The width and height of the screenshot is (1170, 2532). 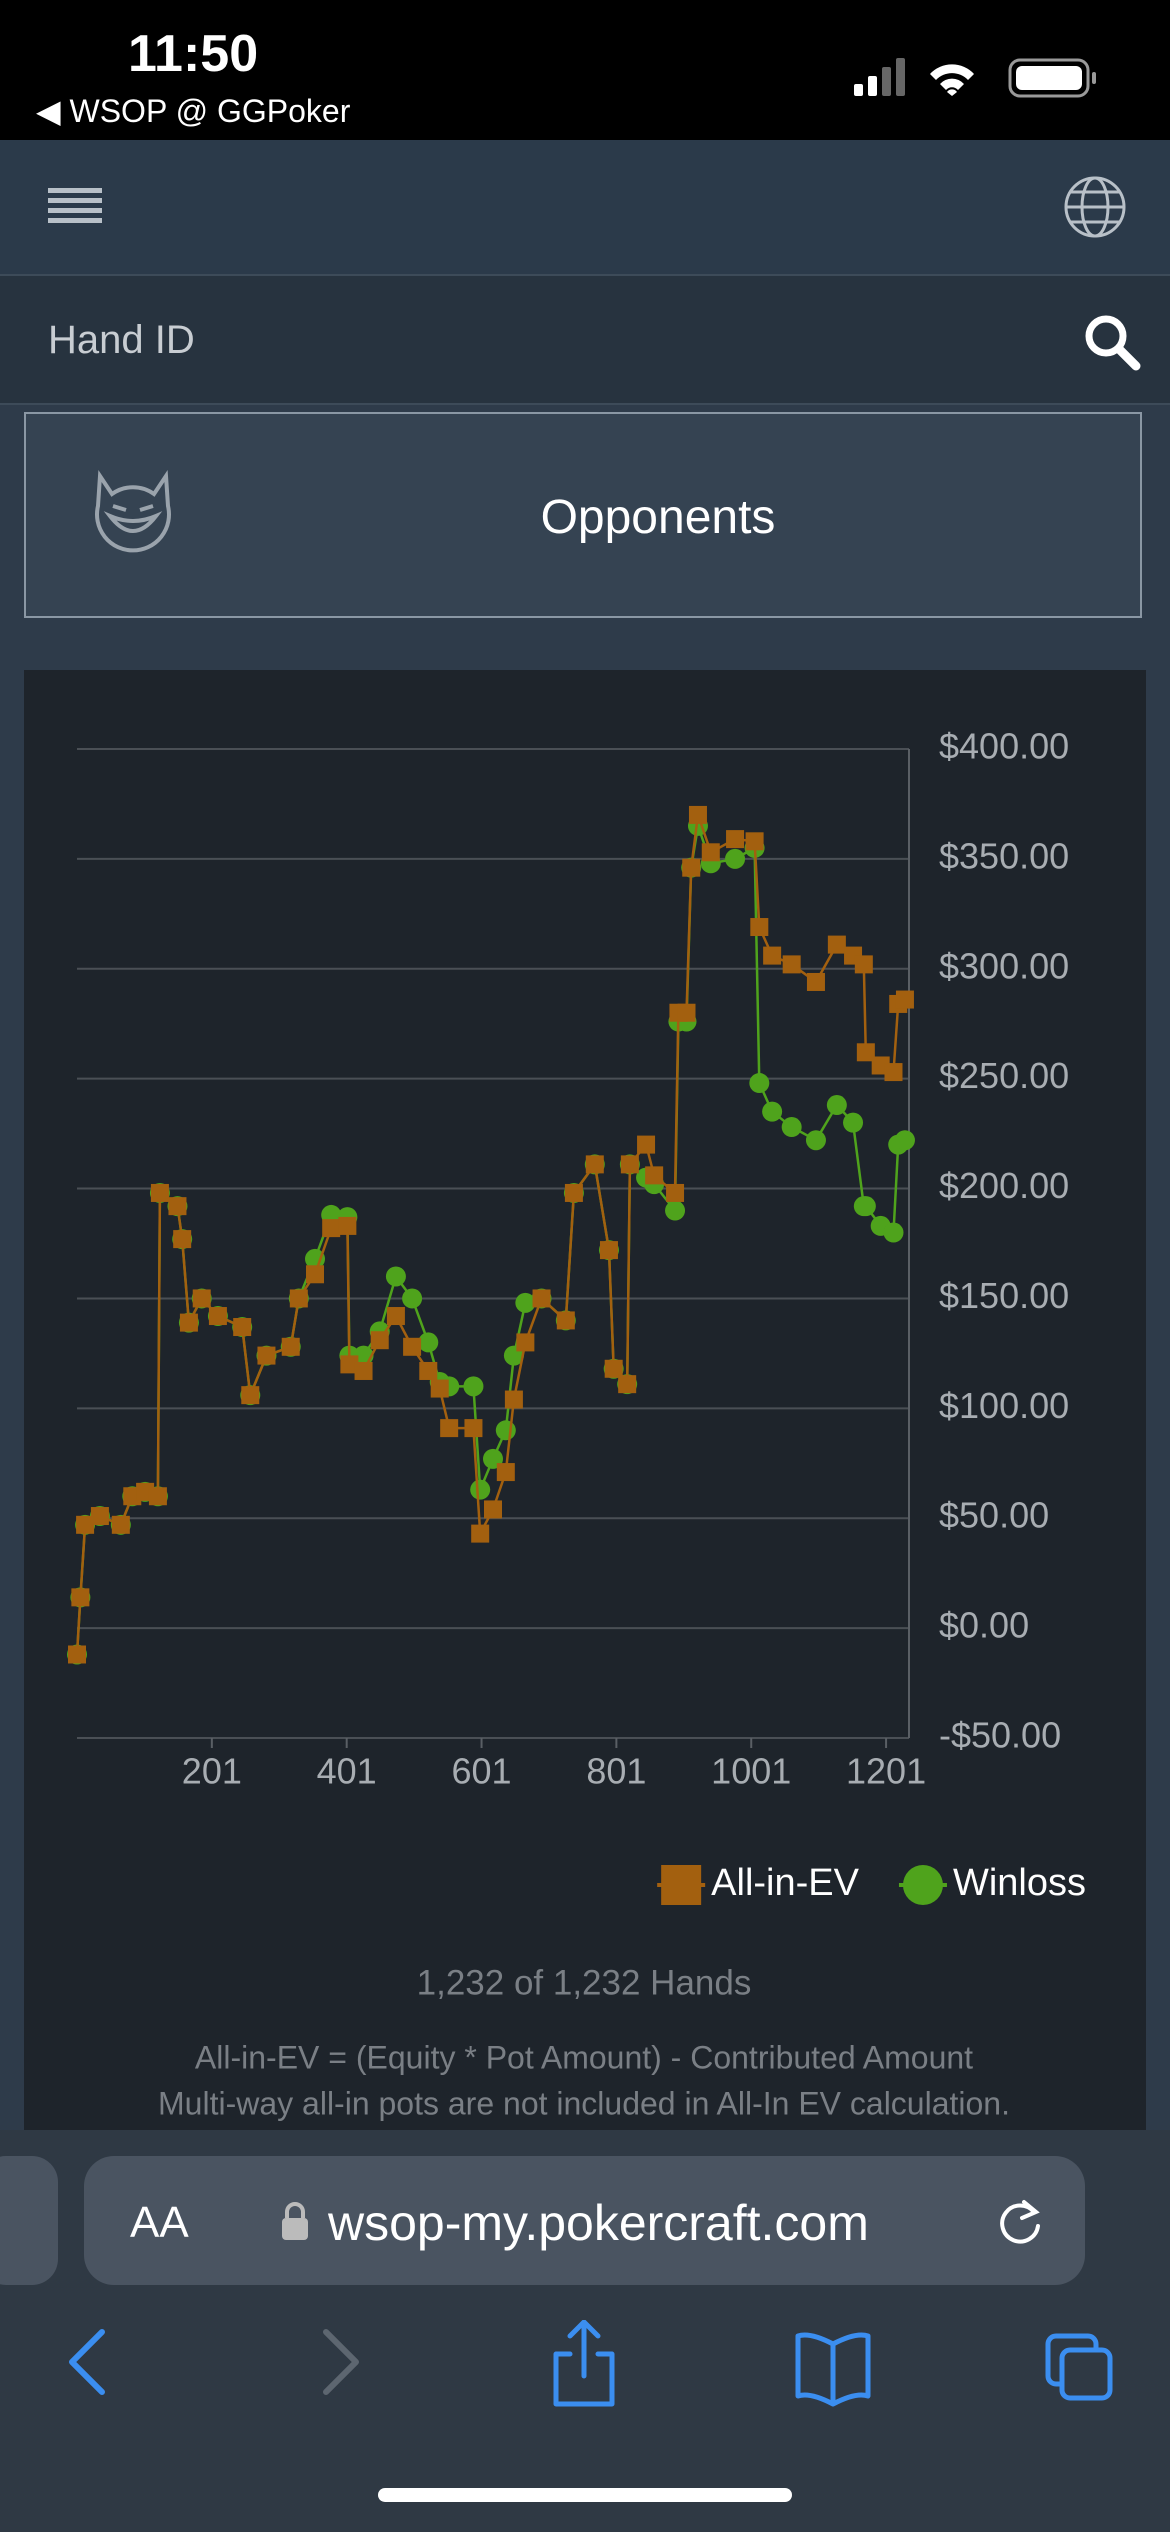 I want to click on language-button, so click(x=1095, y=207).